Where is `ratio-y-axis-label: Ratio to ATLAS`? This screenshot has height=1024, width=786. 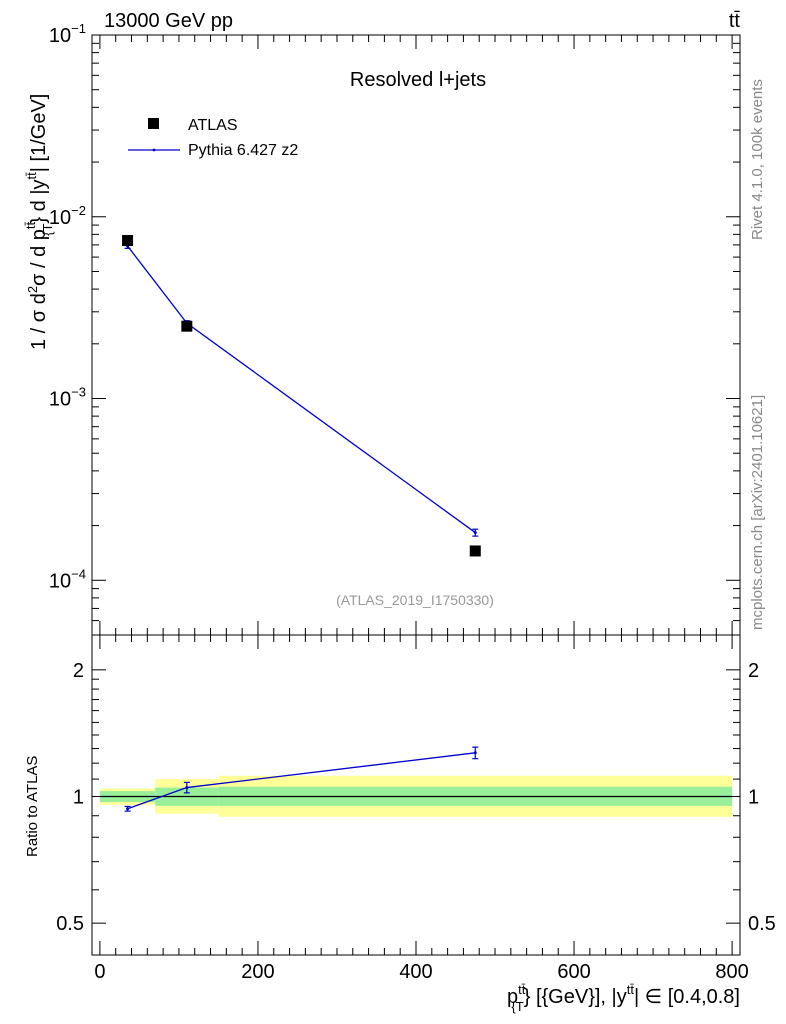
ratio-y-axis-label: Ratio to ATLAS is located at coordinates (32, 806).